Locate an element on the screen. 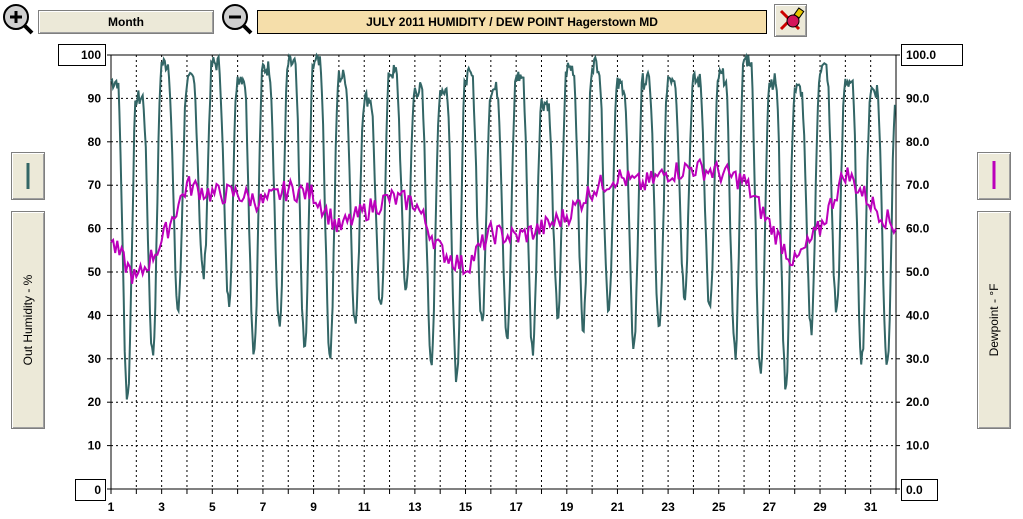 This screenshot has height=519, width=1023. dewpoint-line-icon is located at coordinates (994, 175).